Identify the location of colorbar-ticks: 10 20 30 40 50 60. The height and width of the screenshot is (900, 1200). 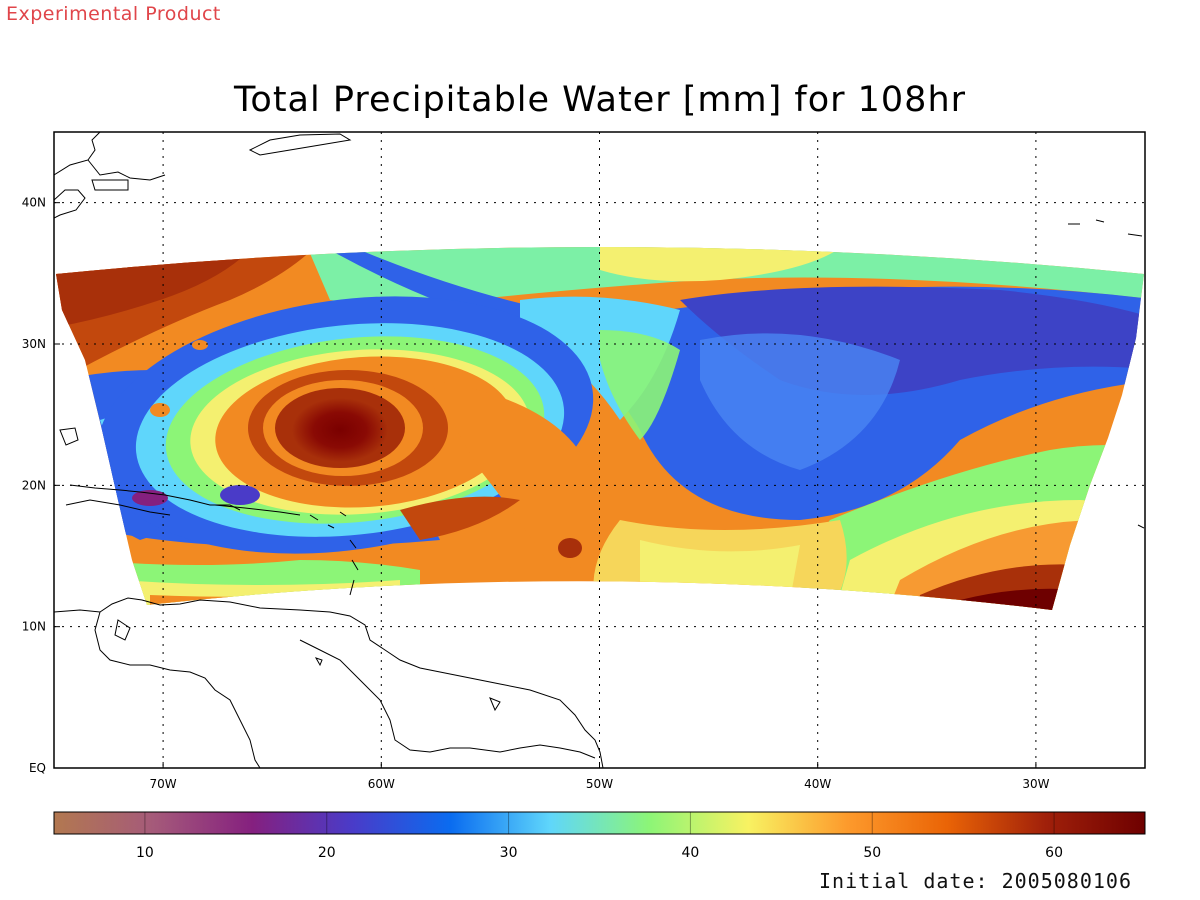
(599, 836).